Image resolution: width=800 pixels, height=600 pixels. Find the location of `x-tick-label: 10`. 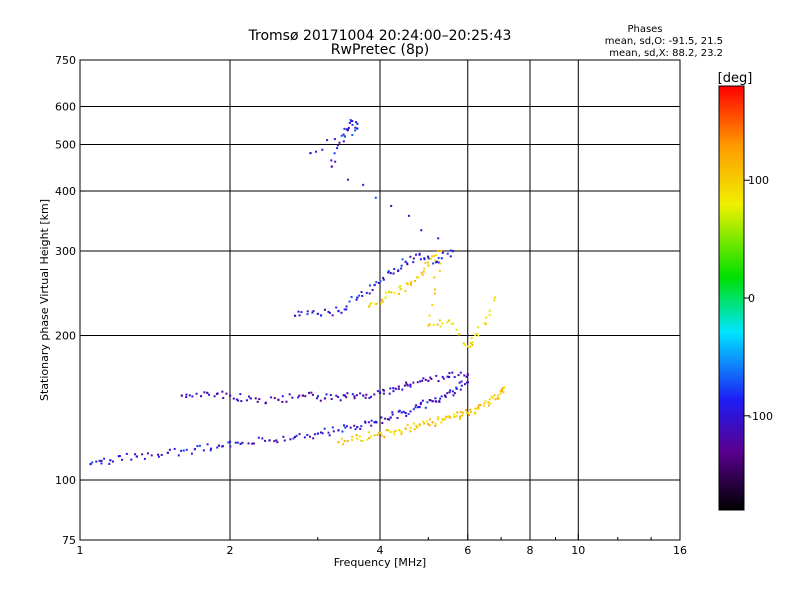

x-tick-label: 10 is located at coordinates (578, 550).